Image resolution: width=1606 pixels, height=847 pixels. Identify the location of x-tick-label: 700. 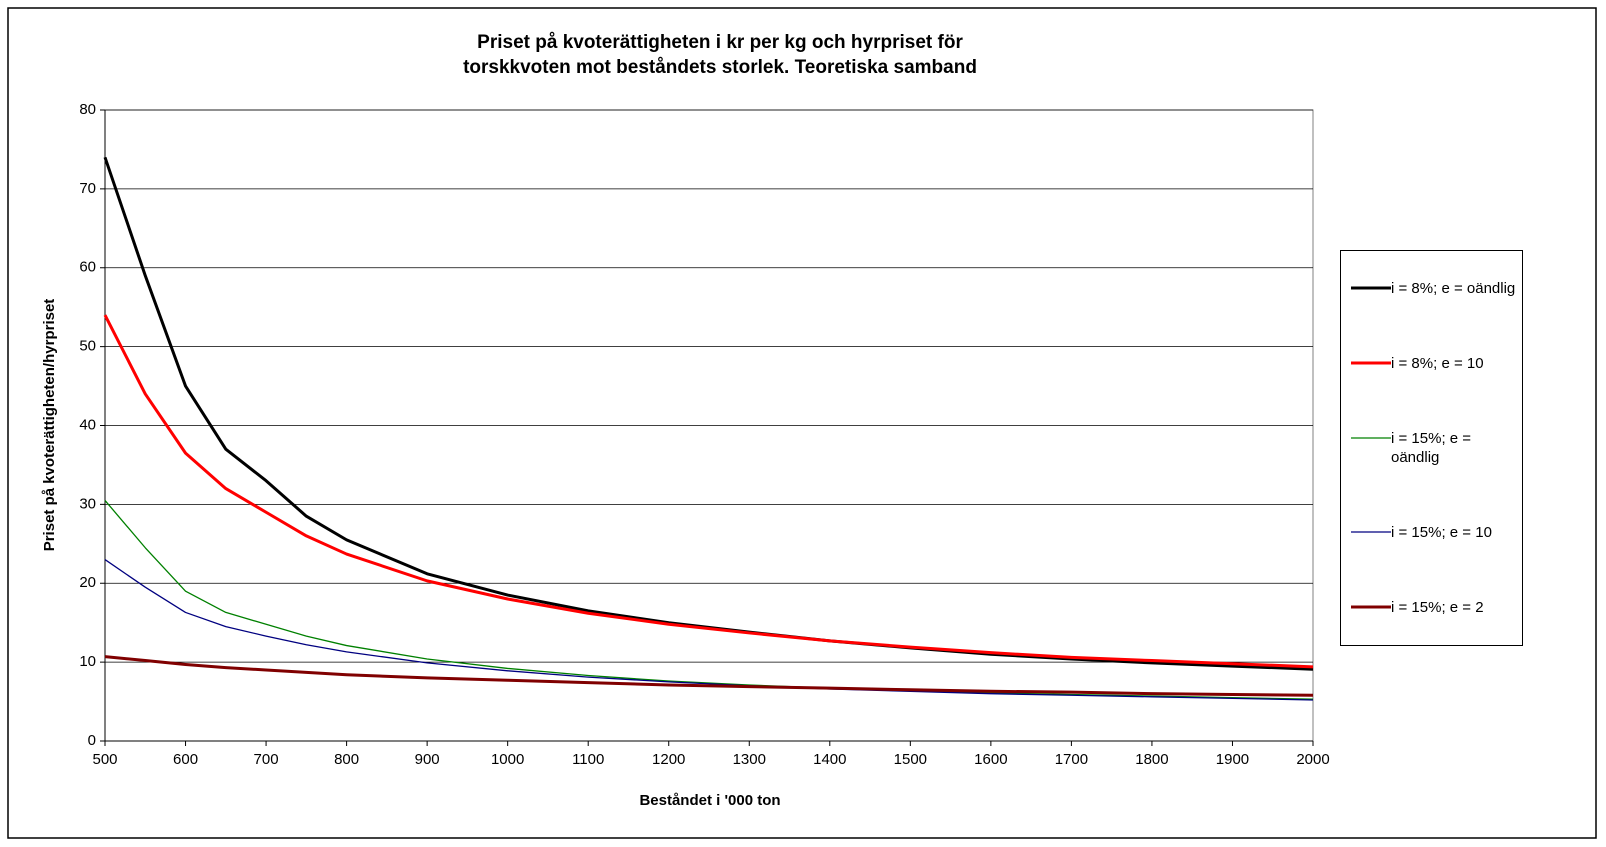
(266, 759).